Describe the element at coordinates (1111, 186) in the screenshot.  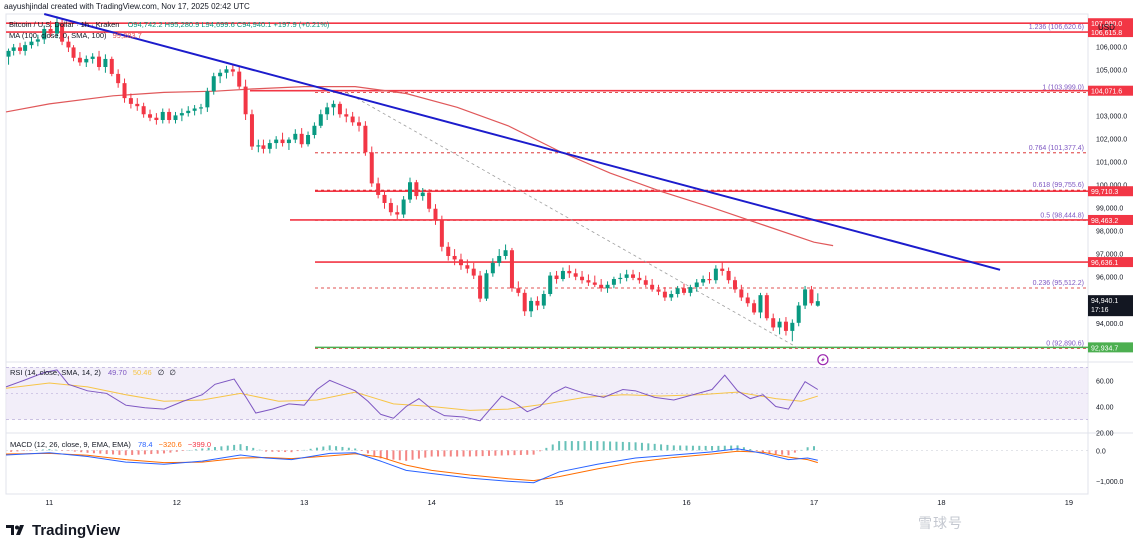
I see `y-tick-label: 100,000.0` at that location.